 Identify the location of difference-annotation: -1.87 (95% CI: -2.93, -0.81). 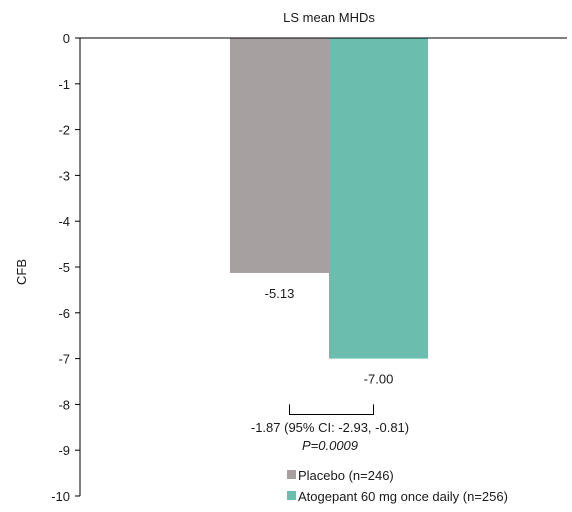
(330, 427).